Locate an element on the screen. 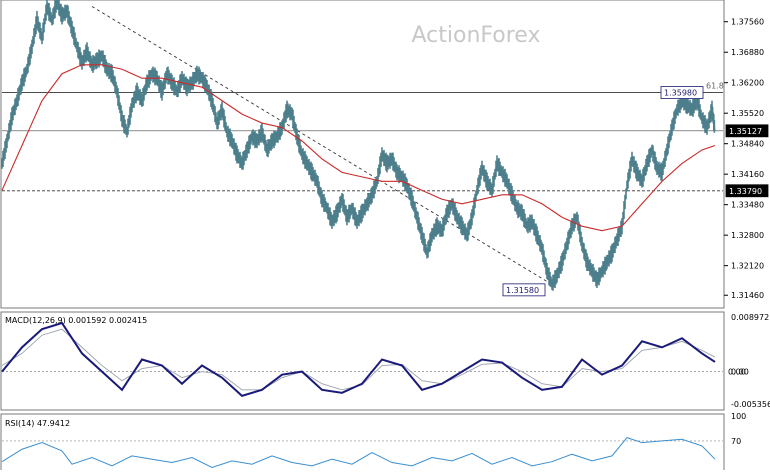  macd-tick-label: -0.005356 is located at coordinates (750, 404).